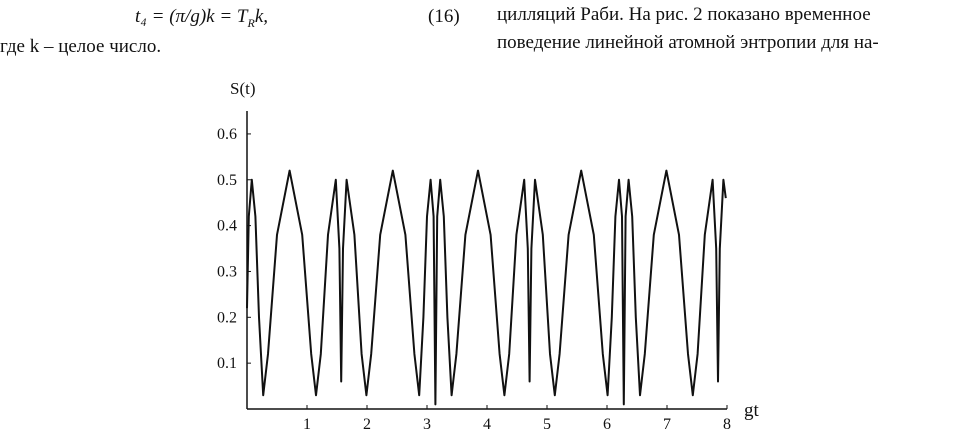  Describe the element at coordinates (227, 226) in the screenshot. I see `y-tick-label: 0.4` at that location.